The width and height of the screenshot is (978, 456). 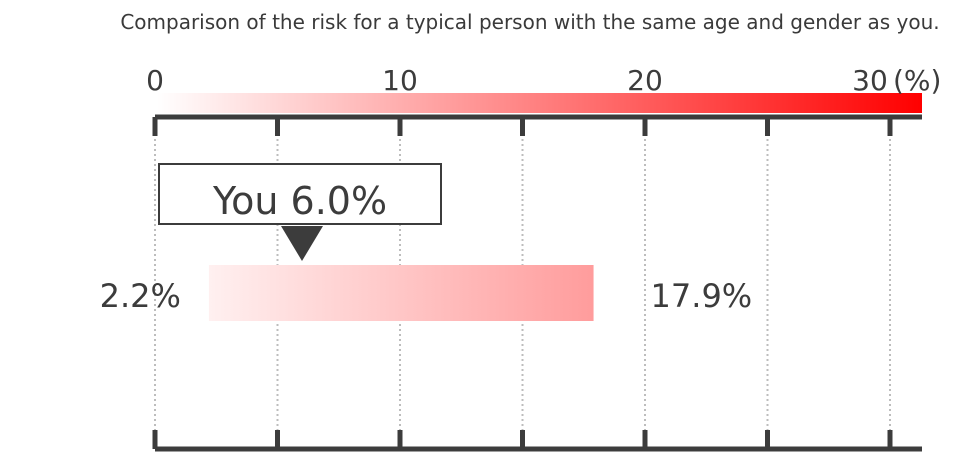 I want to click on range-low-label: 2.2%, so click(x=140, y=296).